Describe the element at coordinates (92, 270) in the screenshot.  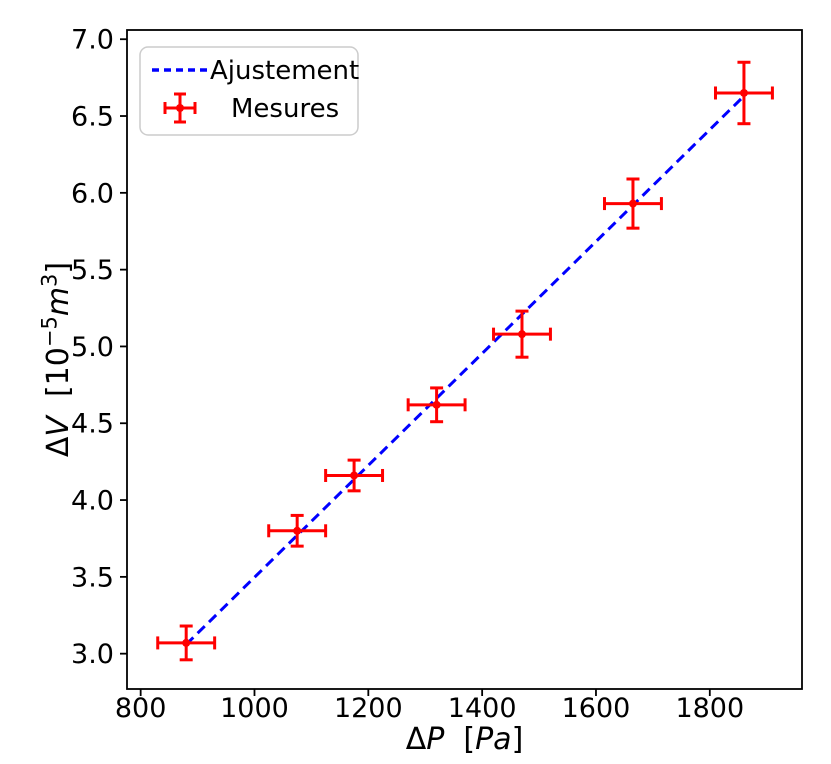
I see `y-tick-label: 5.5` at that location.